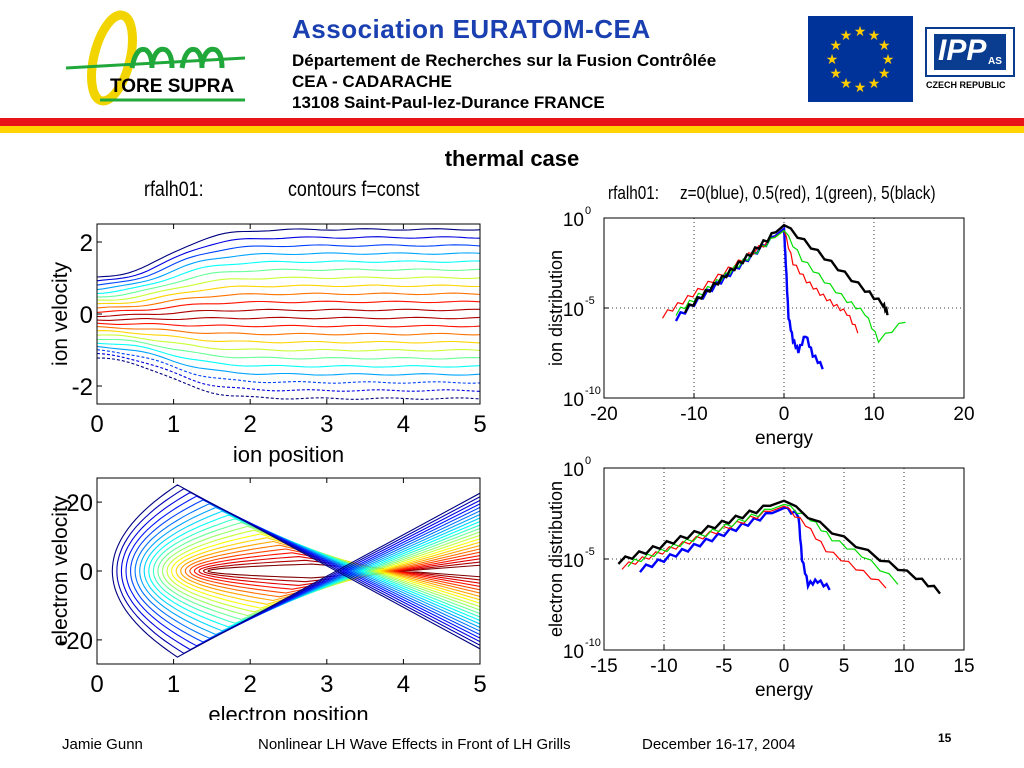 This screenshot has width=1024, height=768. Describe the element at coordinates (448, 102) in the screenshot. I see `header-line-3: 13108 Saint-Paul-lez-Durance FRANCE` at that location.